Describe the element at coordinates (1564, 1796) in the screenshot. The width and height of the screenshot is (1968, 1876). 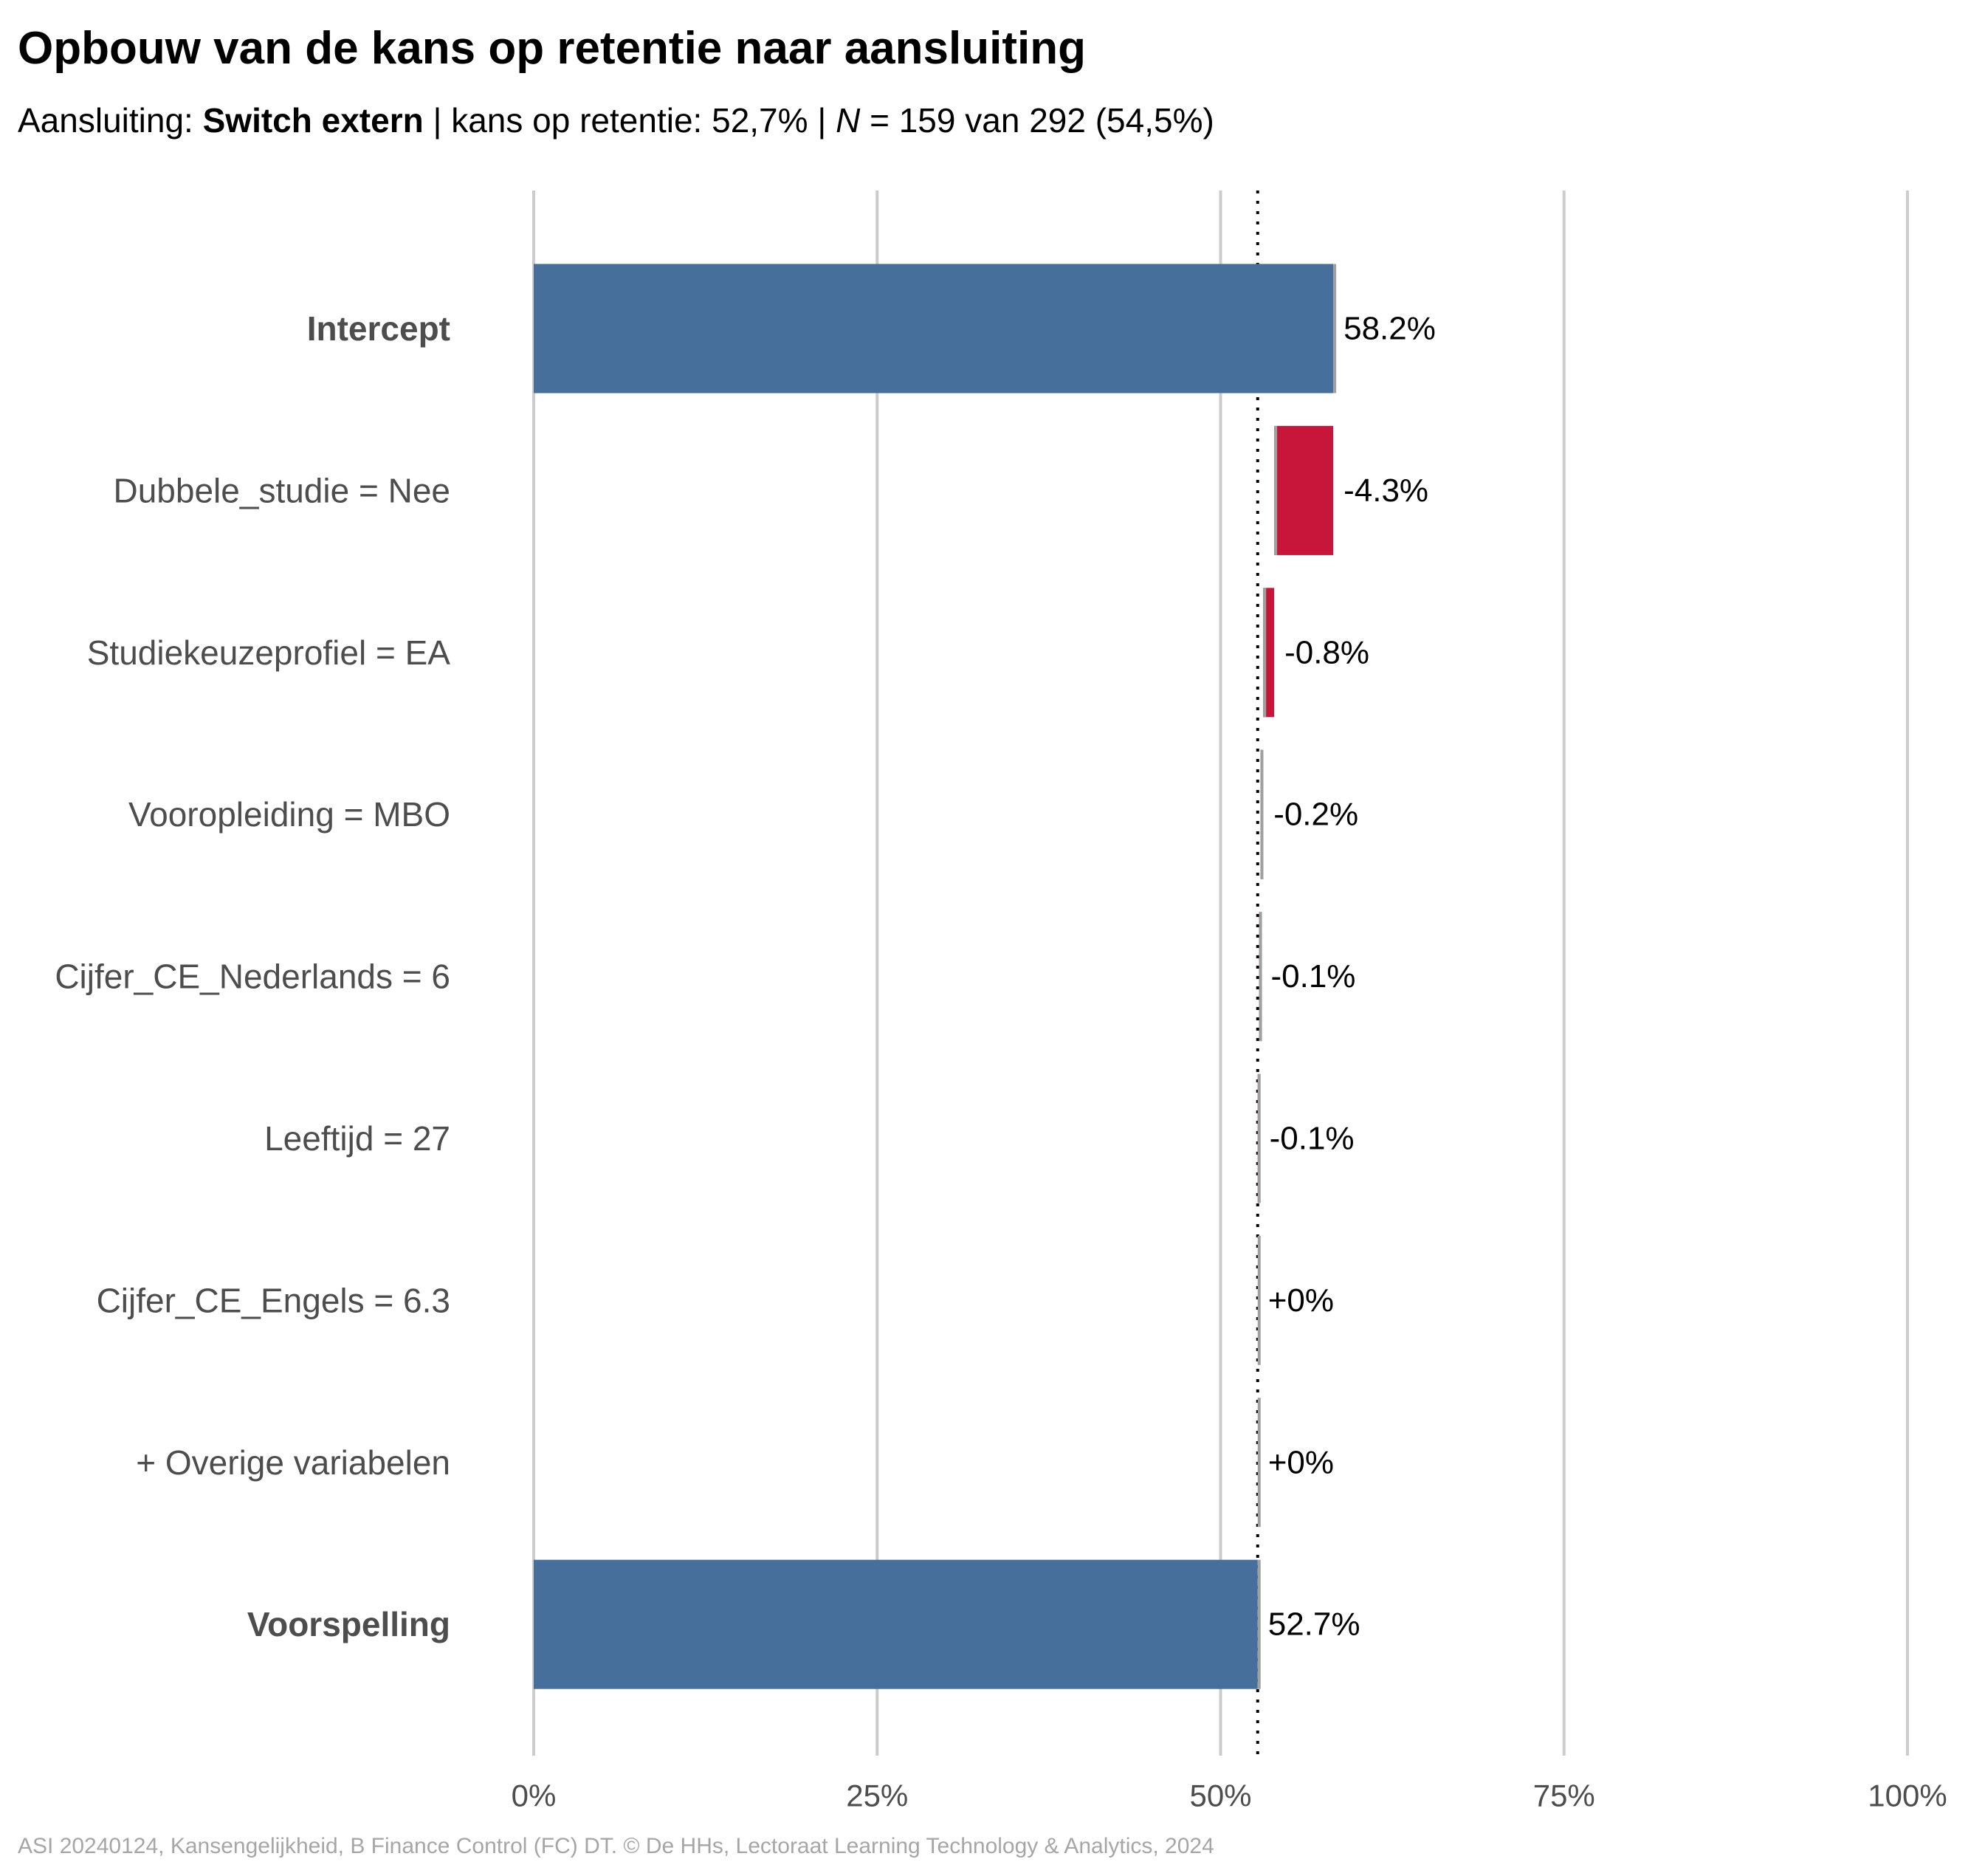
I see `x-tick-label: 75%` at that location.